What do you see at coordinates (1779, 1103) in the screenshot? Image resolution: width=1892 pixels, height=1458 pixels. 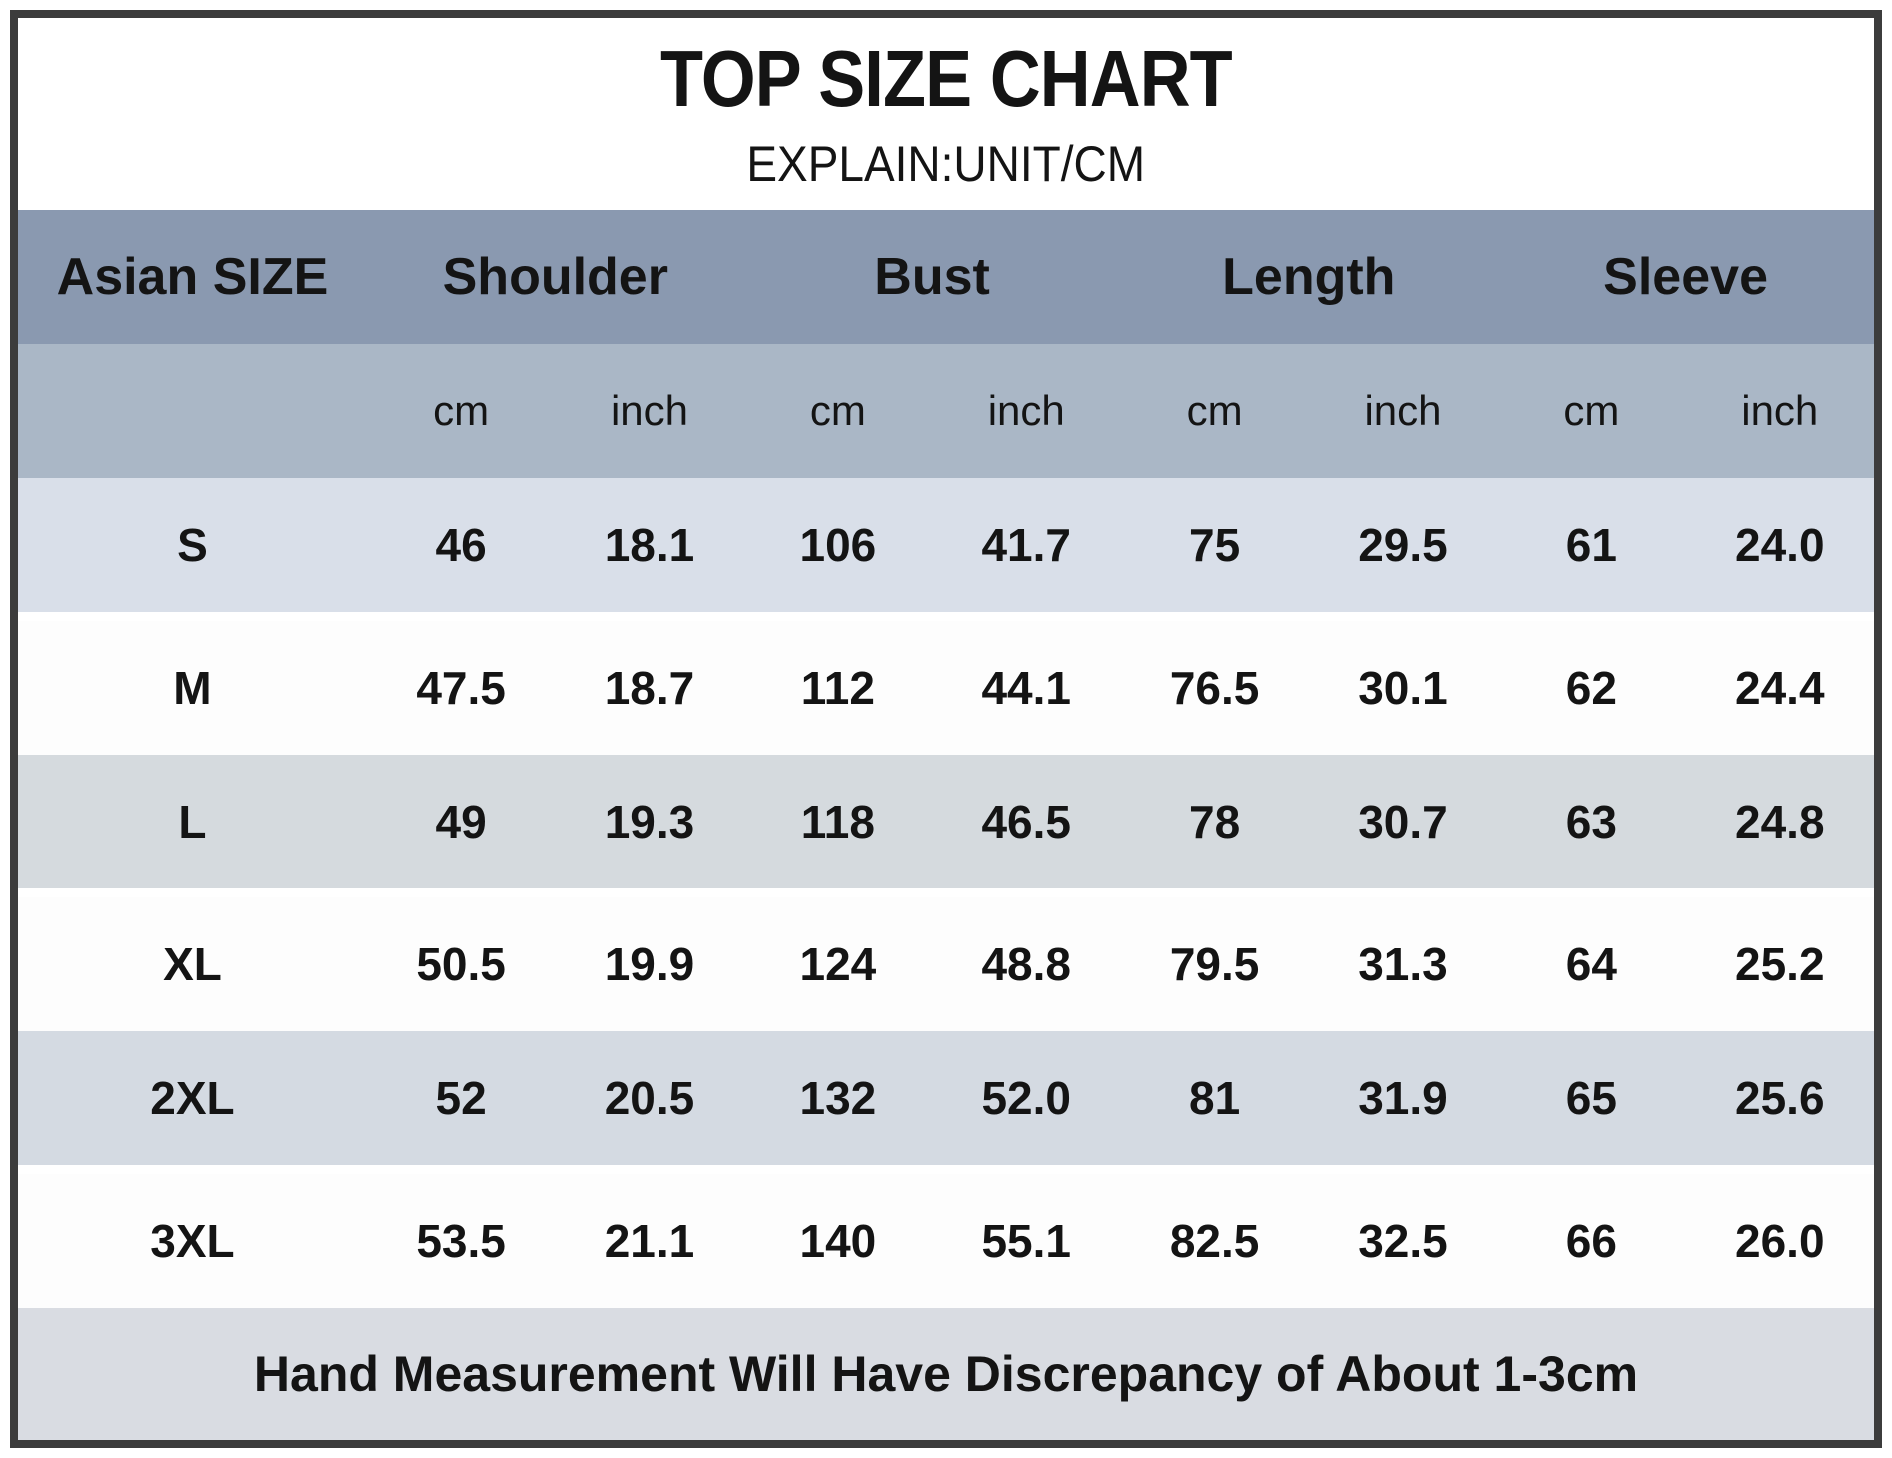 I see `measurement-cell: 25.6` at bounding box center [1779, 1103].